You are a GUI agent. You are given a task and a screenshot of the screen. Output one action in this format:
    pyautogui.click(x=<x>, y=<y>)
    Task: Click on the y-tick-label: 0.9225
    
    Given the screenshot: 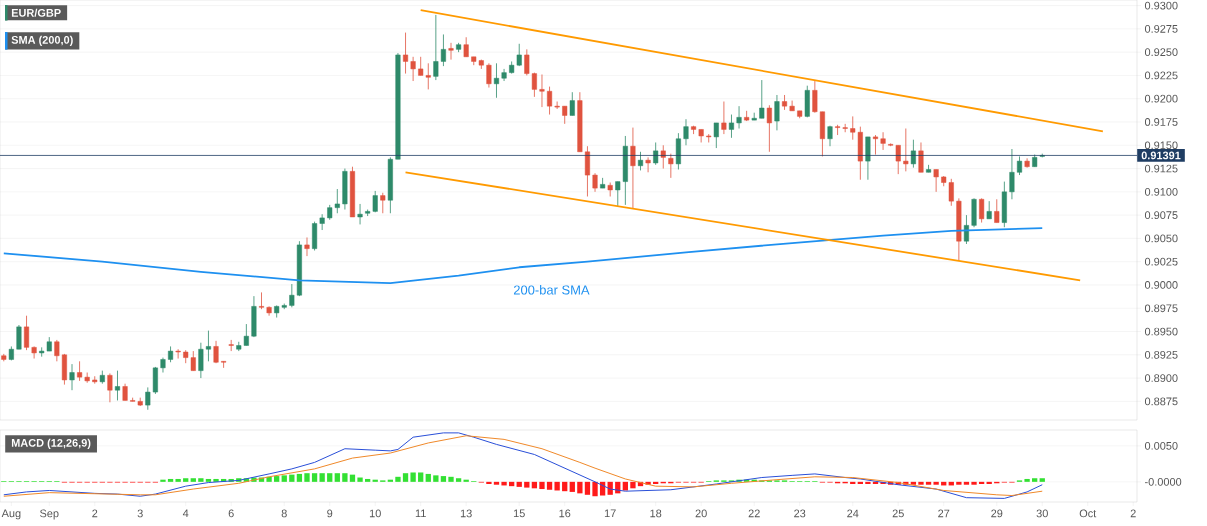 What is the action you would take?
    pyautogui.click(x=1161, y=75)
    